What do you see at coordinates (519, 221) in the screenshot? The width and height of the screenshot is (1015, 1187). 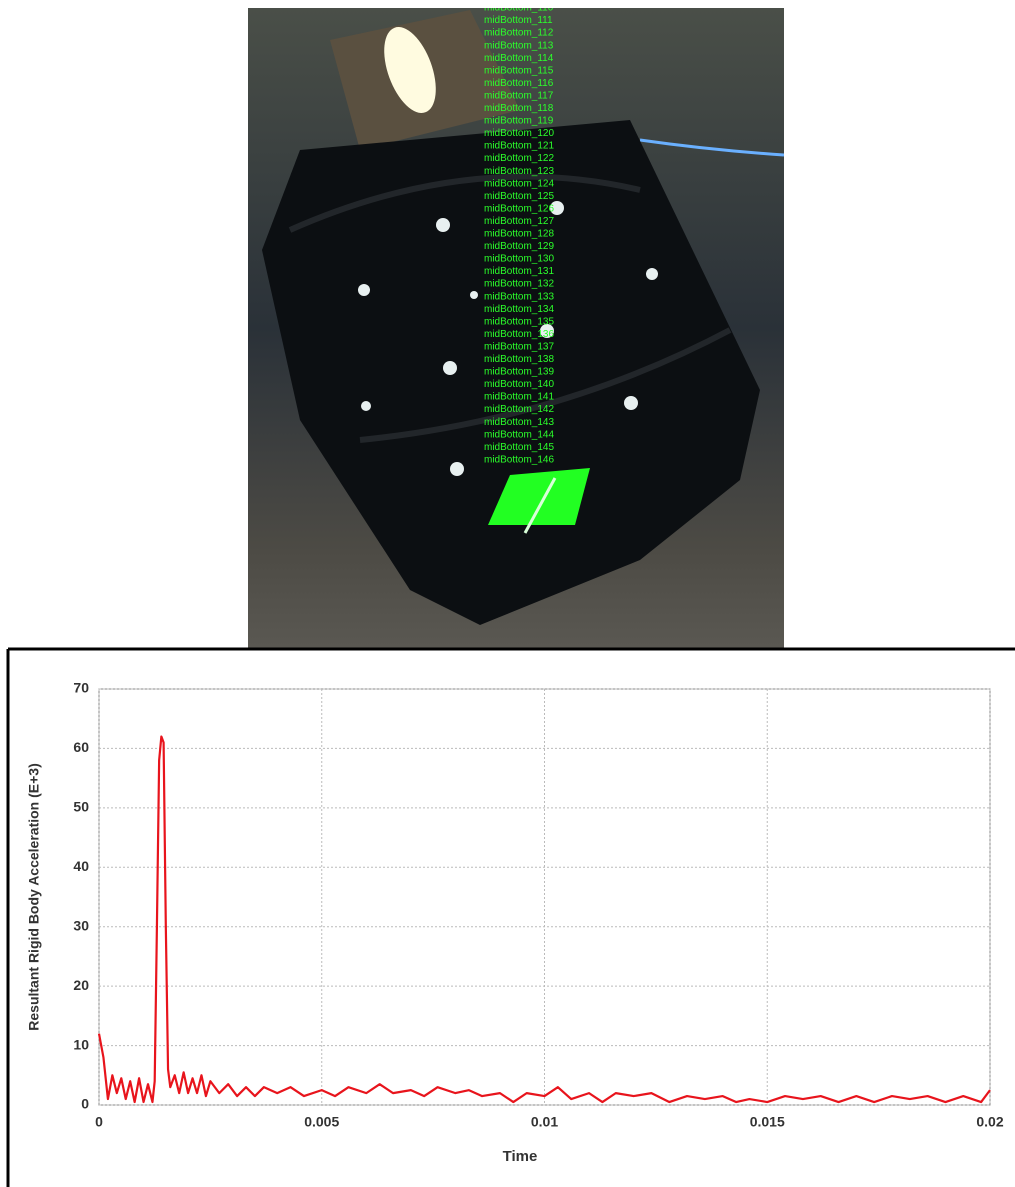 I see `point-label: midBottom_127` at bounding box center [519, 221].